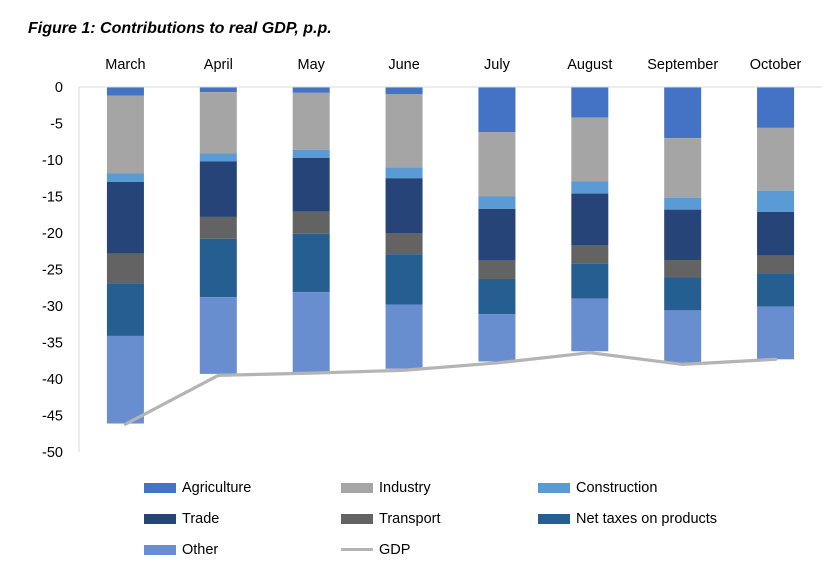  Describe the element at coordinates (52, 344) in the screenshot. I see `y-tick-label: -35` at that location.